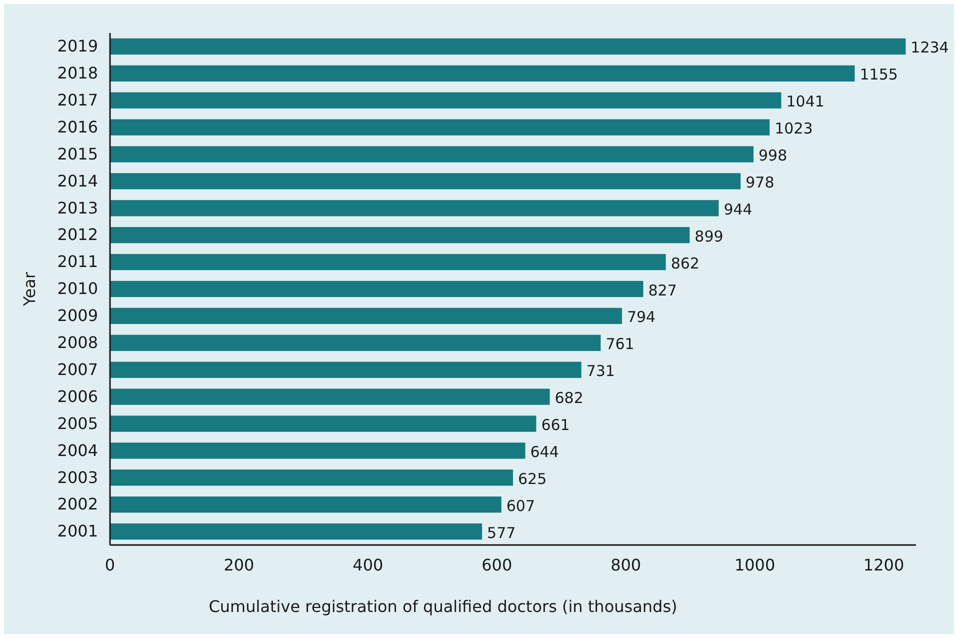  Describe the element at coordinates (773, 155) in the screenshot. I see `data-label: 998` at that location.